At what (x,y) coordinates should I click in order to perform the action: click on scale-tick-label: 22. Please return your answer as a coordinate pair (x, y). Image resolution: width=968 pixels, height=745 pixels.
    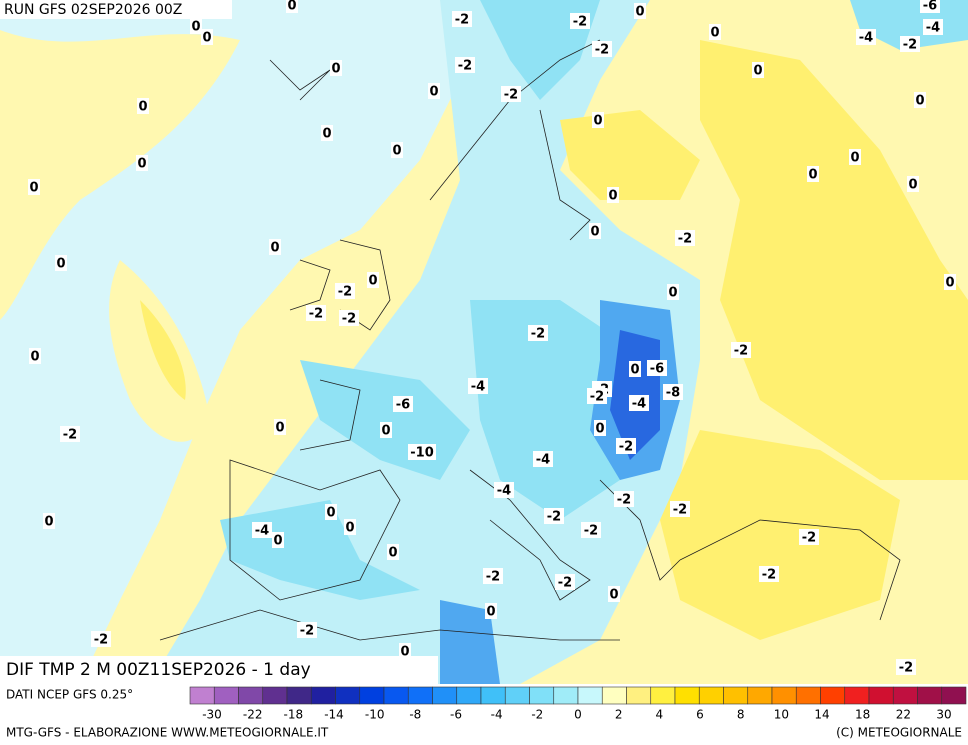
    Looking at the image, I should click on (903, 715).